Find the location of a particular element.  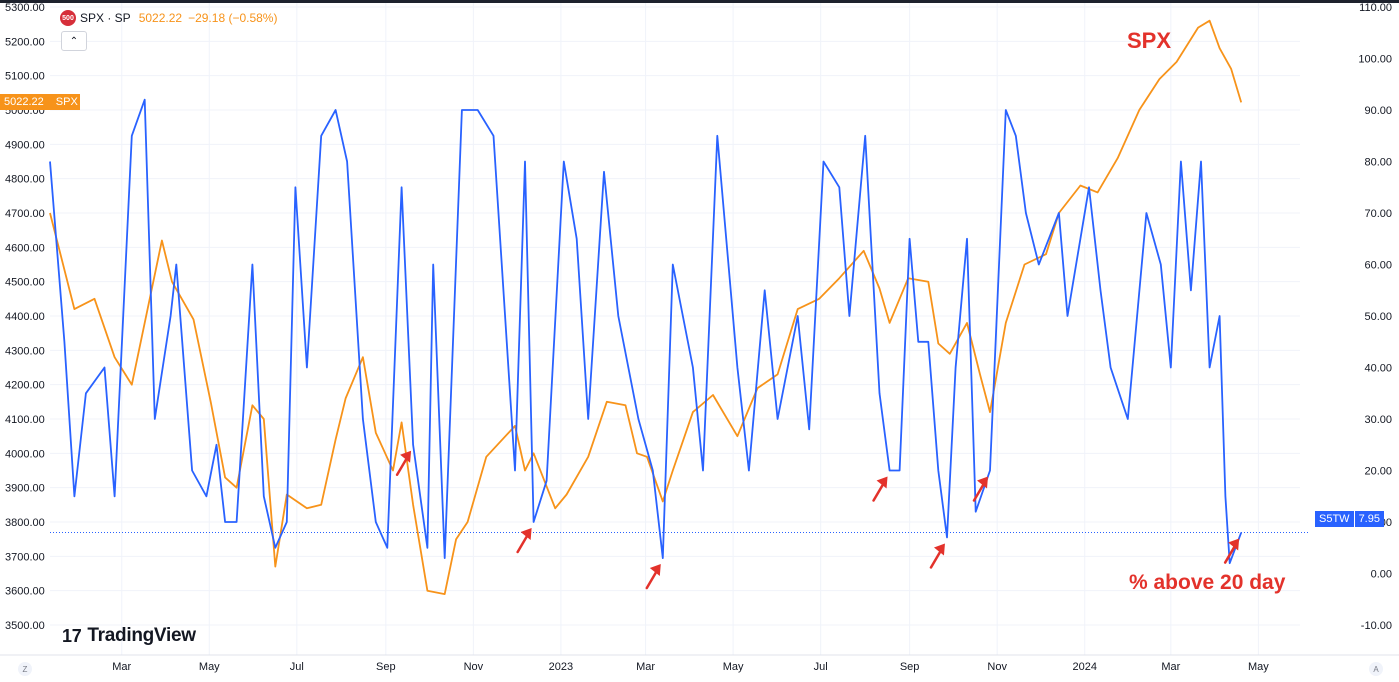

auto-scale-icon: A is located at coordinates (1376, 669).